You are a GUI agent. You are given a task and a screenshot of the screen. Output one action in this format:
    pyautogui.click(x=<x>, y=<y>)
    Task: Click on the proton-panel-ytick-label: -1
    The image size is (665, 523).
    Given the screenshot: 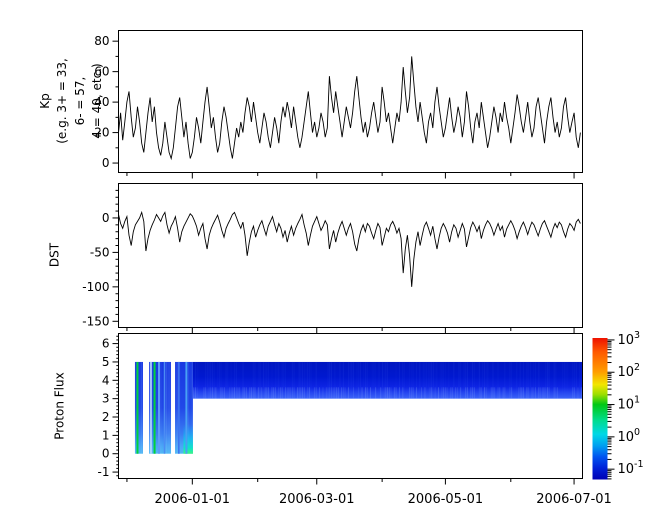 What is the action you would take?
    pyautogui.click(x=104, y=472)
    